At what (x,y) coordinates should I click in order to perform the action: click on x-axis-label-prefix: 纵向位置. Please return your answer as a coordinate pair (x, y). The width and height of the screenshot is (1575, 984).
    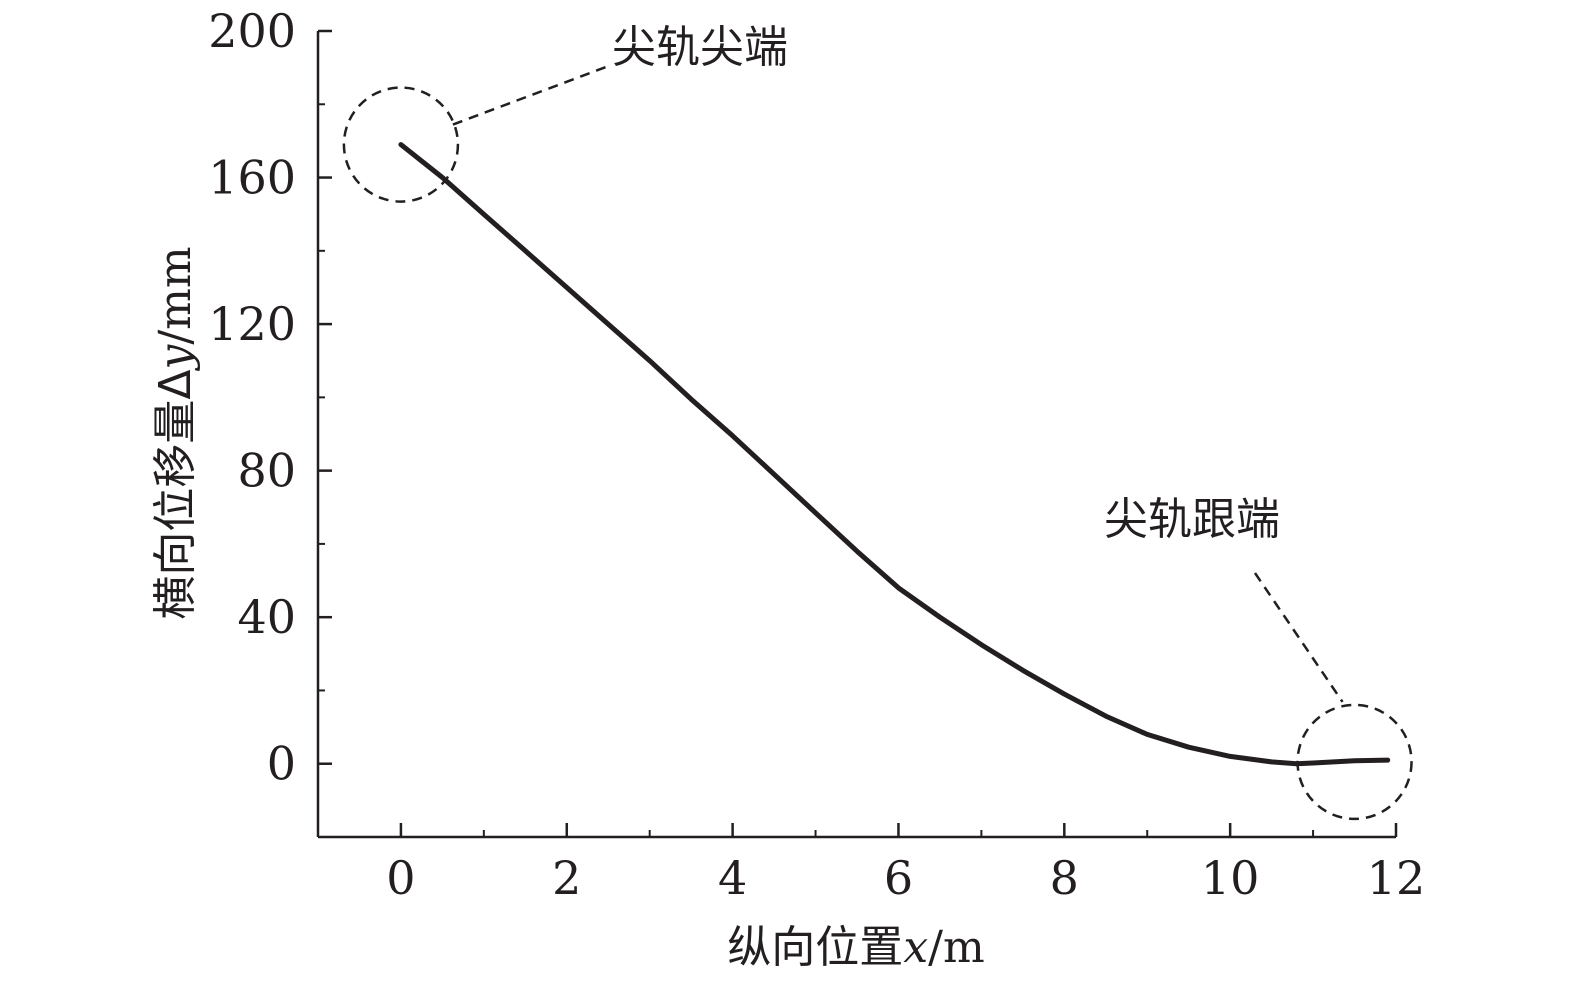
    Looking at the image, I should click on (815, 947).